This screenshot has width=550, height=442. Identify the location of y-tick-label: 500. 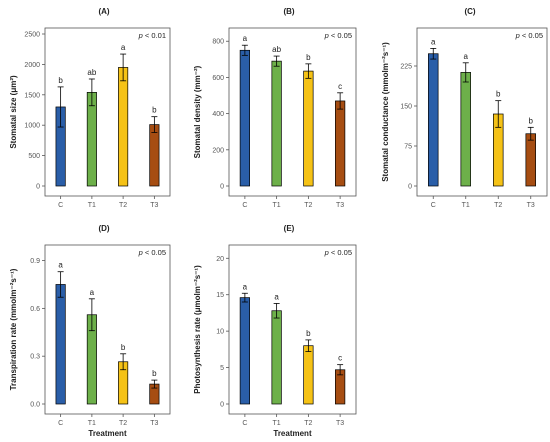
(34, 156).